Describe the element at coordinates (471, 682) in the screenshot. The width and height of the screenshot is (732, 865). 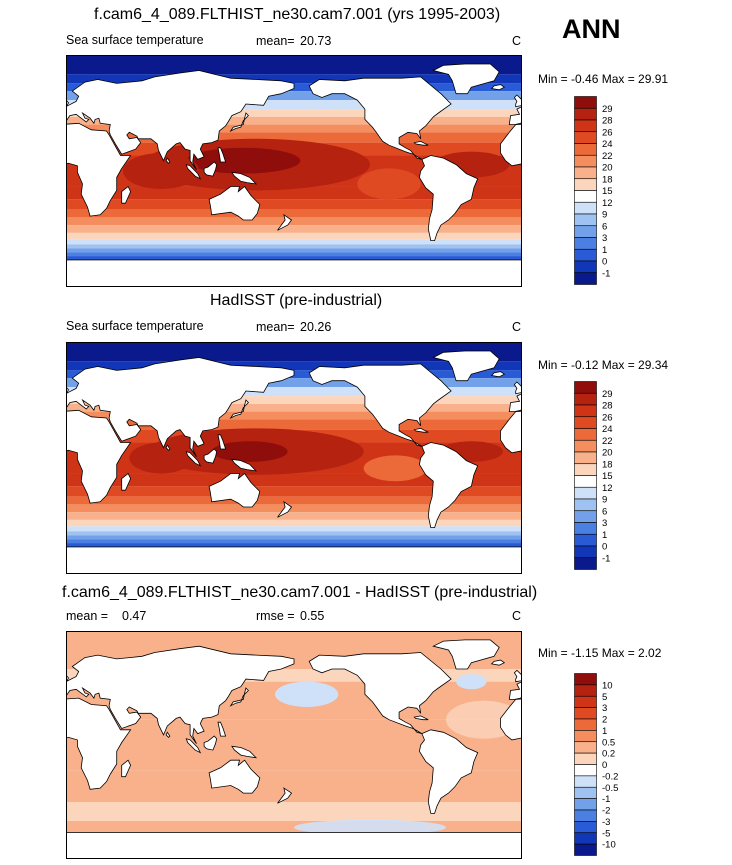
I see `north-atlantic-cool` at that location.